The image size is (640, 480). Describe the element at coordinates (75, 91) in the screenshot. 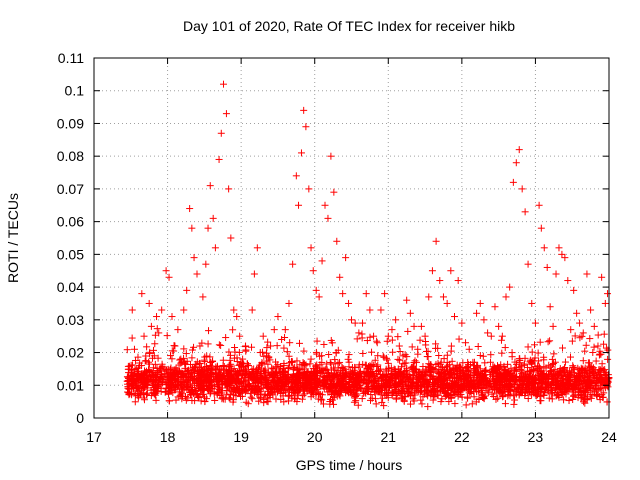

I see `y-tick-label: 0.1` at that location.